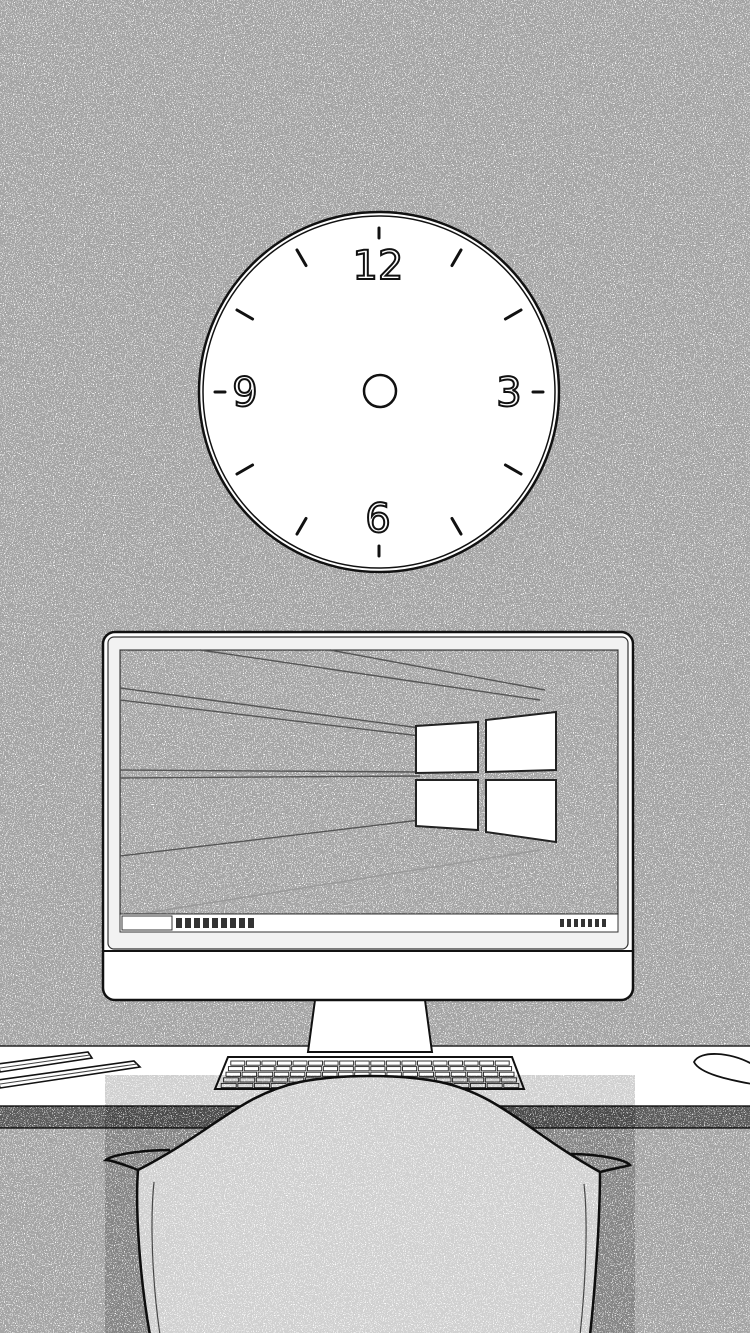 The height and width of the screenshot is (1333, 750). I want to click on monitor-stand, so click(370, 1026).